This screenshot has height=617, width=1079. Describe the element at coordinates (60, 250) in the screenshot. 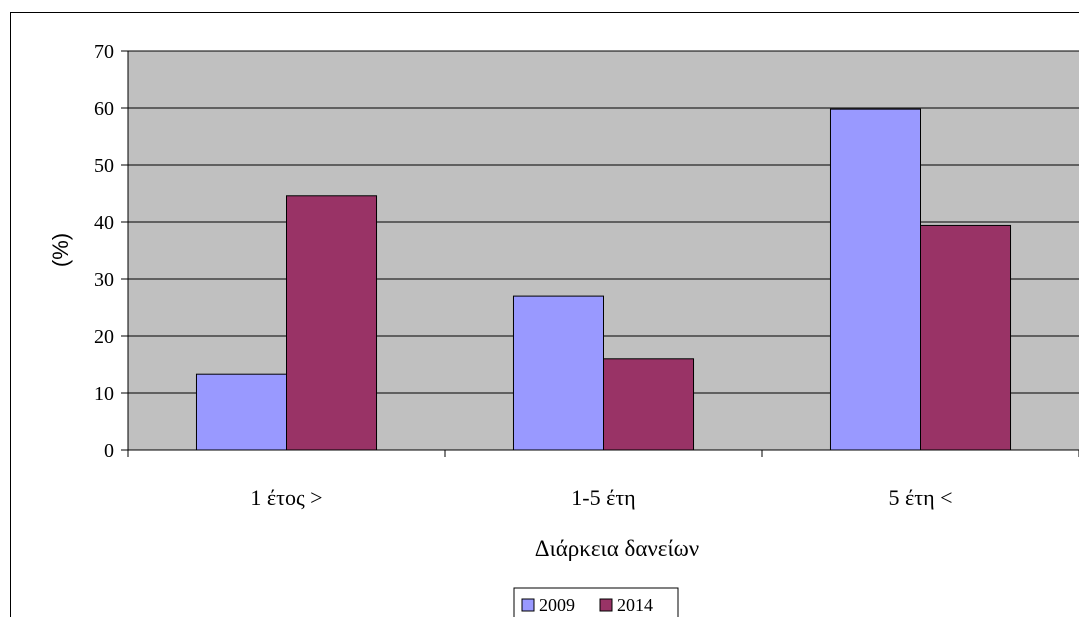

I see `y-axis-title: (%)` at that location.